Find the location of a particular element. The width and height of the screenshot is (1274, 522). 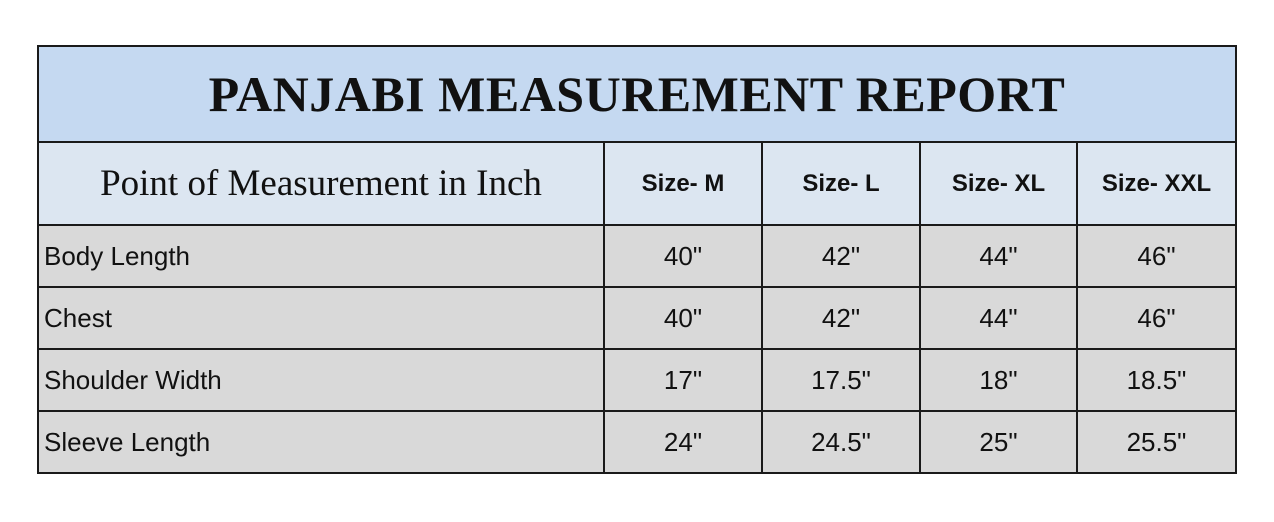

measurement-label: Sleeve Length is located at coordinates (321, 442).